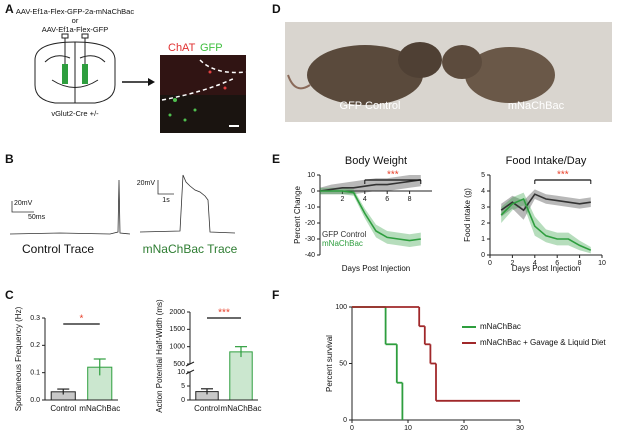 This screenshot has width=617, height=435. What do you see at coordinates (190, 249) in the screenshot?
I see `trace-label: mNaChBac Trace` at bounding box center [190, 249].